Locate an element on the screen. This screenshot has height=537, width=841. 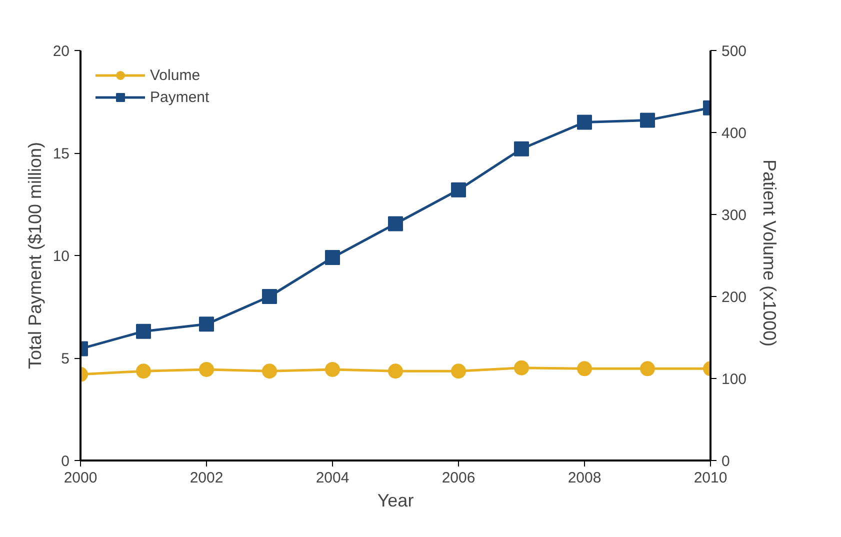
y-tick-label: 20 is located at coordinates (61, 51).